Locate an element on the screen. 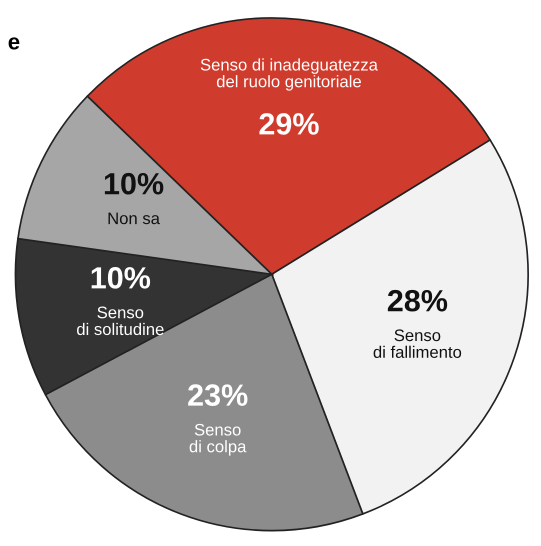  text: e is located at coordinates (14, 43).